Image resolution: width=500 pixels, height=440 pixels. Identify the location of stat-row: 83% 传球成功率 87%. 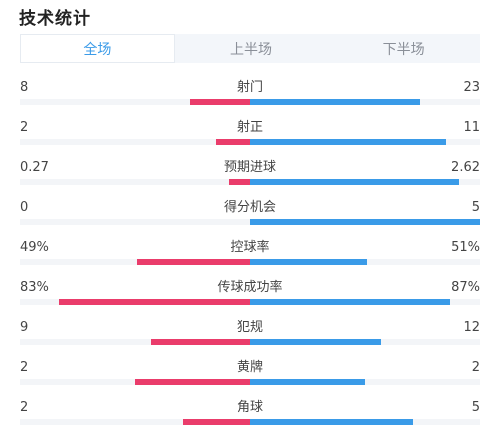
(250, 293).